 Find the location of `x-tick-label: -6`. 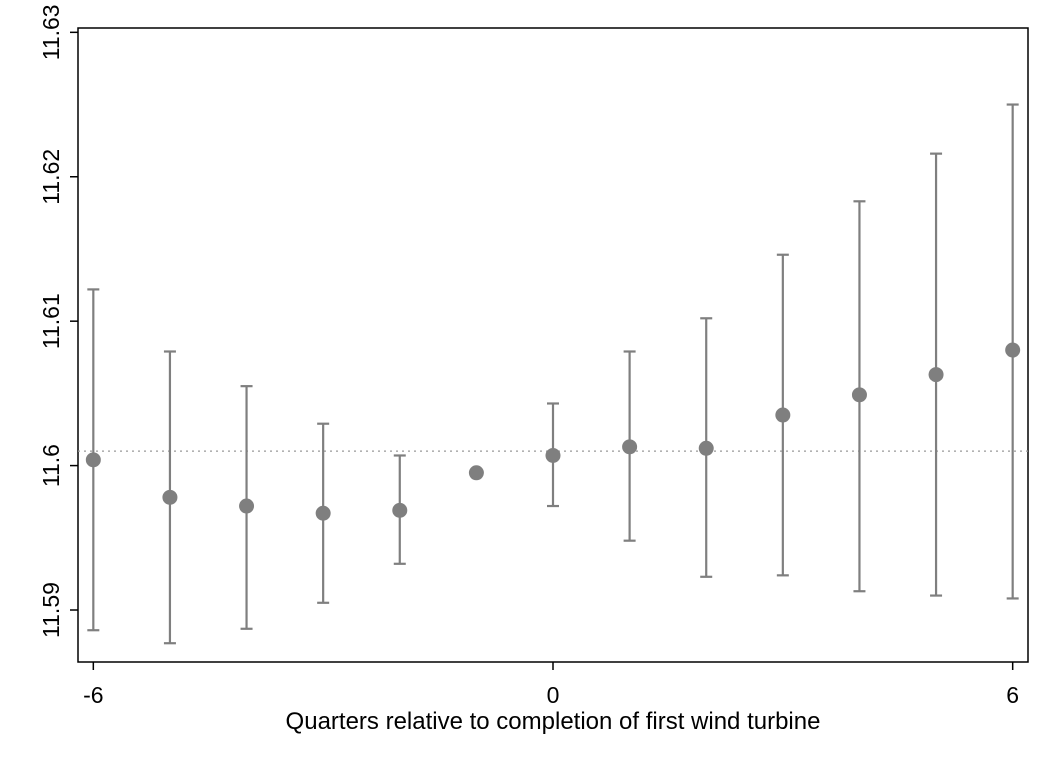

x-tick-label: -6 is located at coordinates (93, 695).